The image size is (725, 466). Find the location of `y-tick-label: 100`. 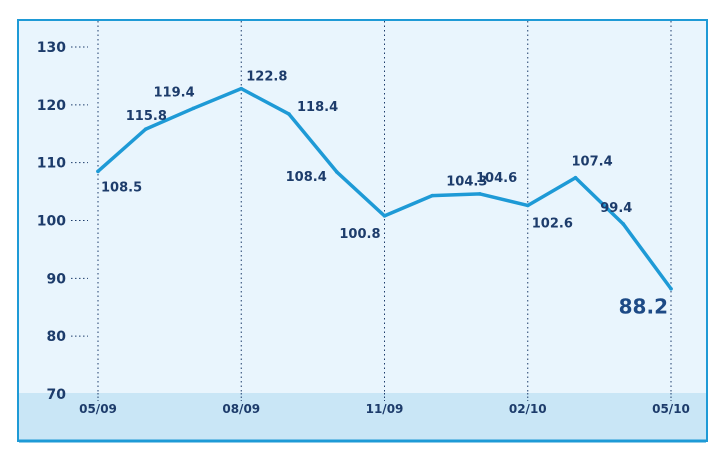

y-tick-label: 100 is located at coordinates (51, 222).